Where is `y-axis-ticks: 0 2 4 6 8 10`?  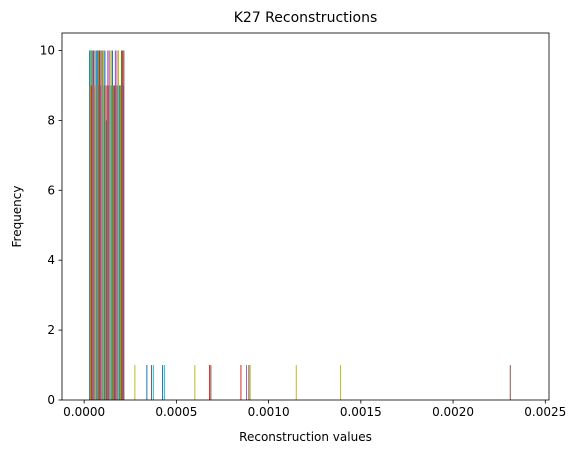
y-axis-ticks: 0 2 4 6 8 10 is located at coordinates (51, 225).